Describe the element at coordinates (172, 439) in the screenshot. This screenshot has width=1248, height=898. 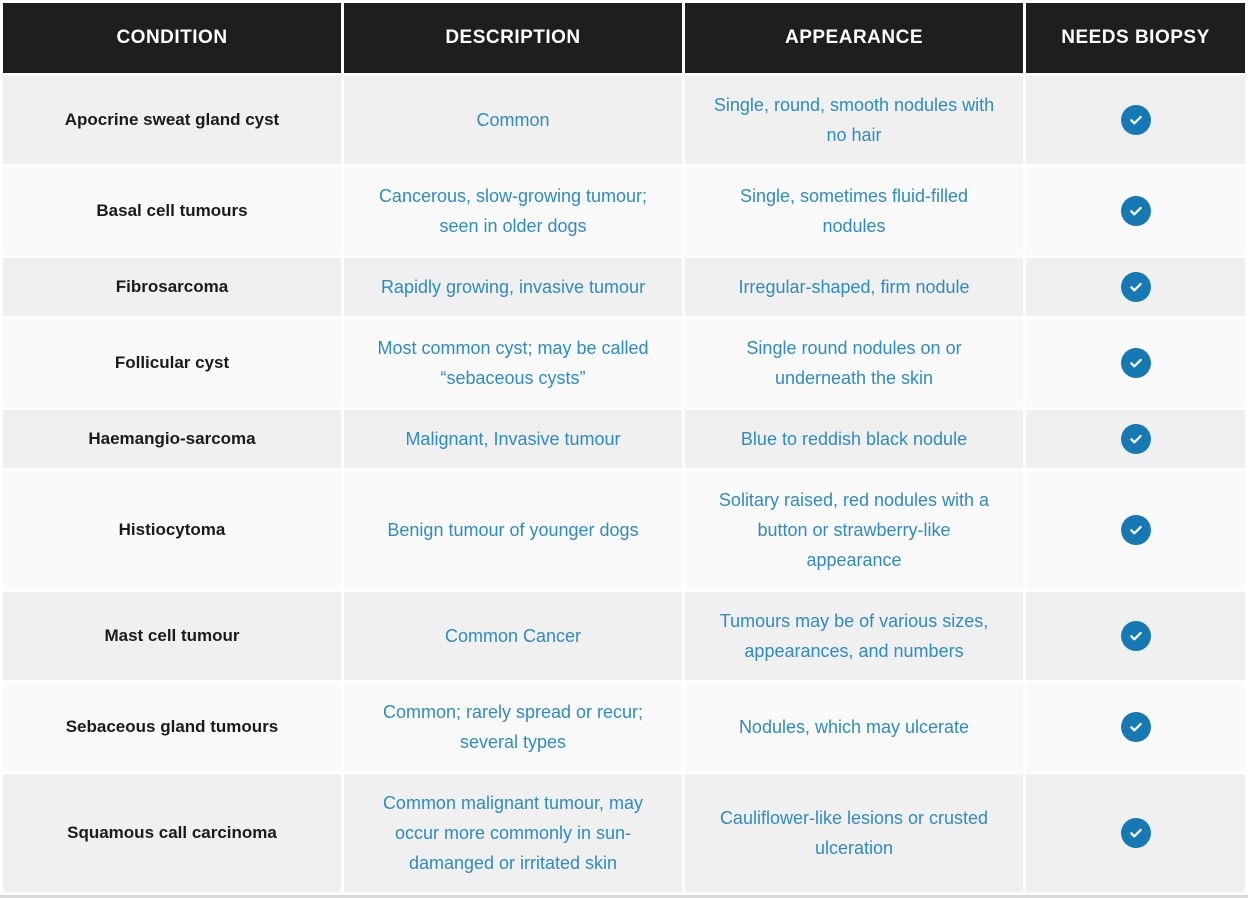
I see `condition-cell: Haemangio-sarcoma` at that location.